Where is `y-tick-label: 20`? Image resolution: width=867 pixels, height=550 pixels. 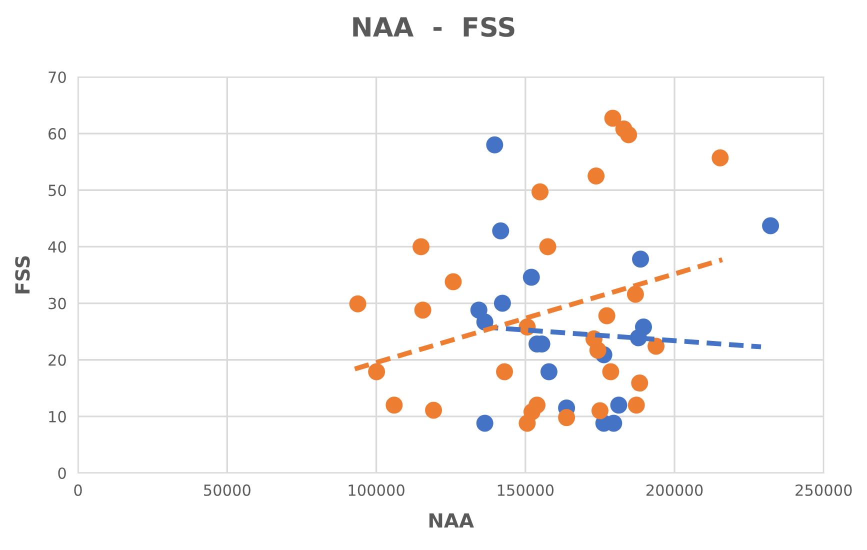 y-tick-label: 20 is located at coordinates (57, 360).